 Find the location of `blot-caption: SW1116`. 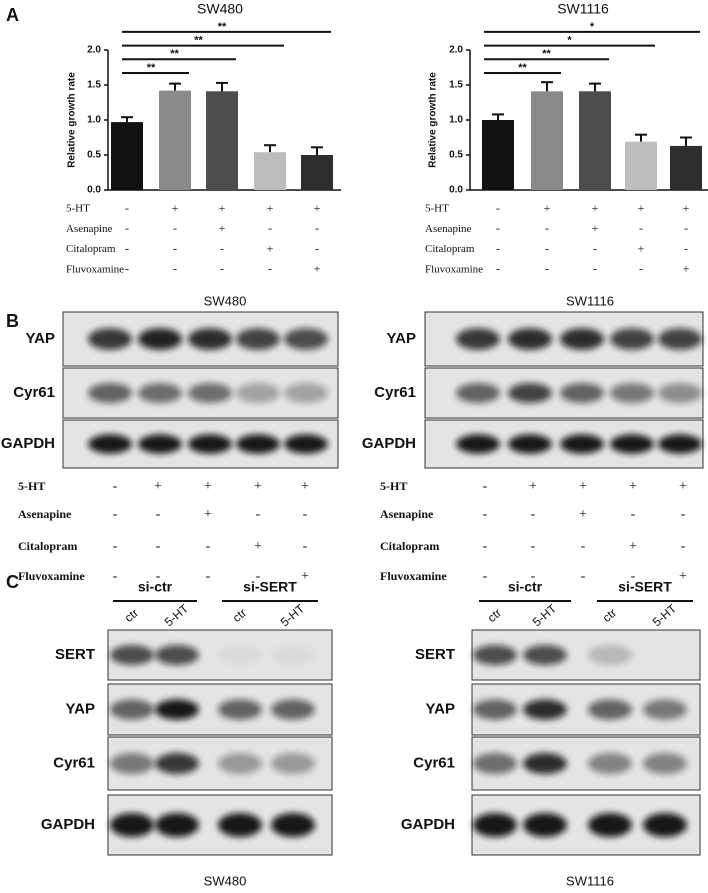

blot-caption: SW1116 is located at coordinates (590, 880).